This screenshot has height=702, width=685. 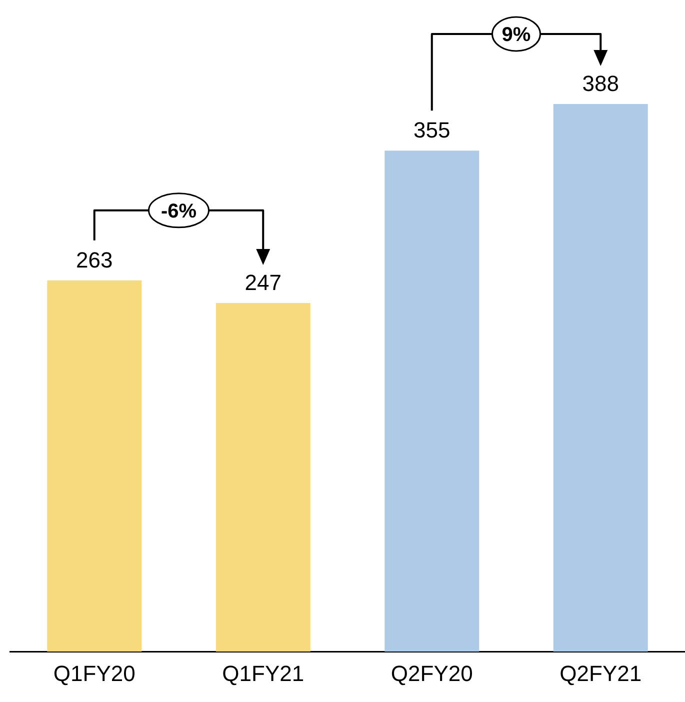 What do you see at coordinates (431, 673) in the screenshot?
I see `x-tick-label: Q2FY20` at bounding box center [431, 673].